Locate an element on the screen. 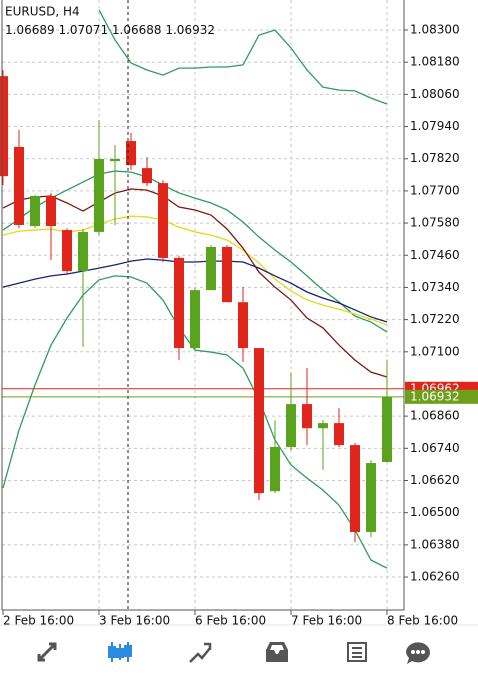 The height and width of the screenshot is (676, 478). y-tick-label: 1.07820 is located at coordinates (435, 158).